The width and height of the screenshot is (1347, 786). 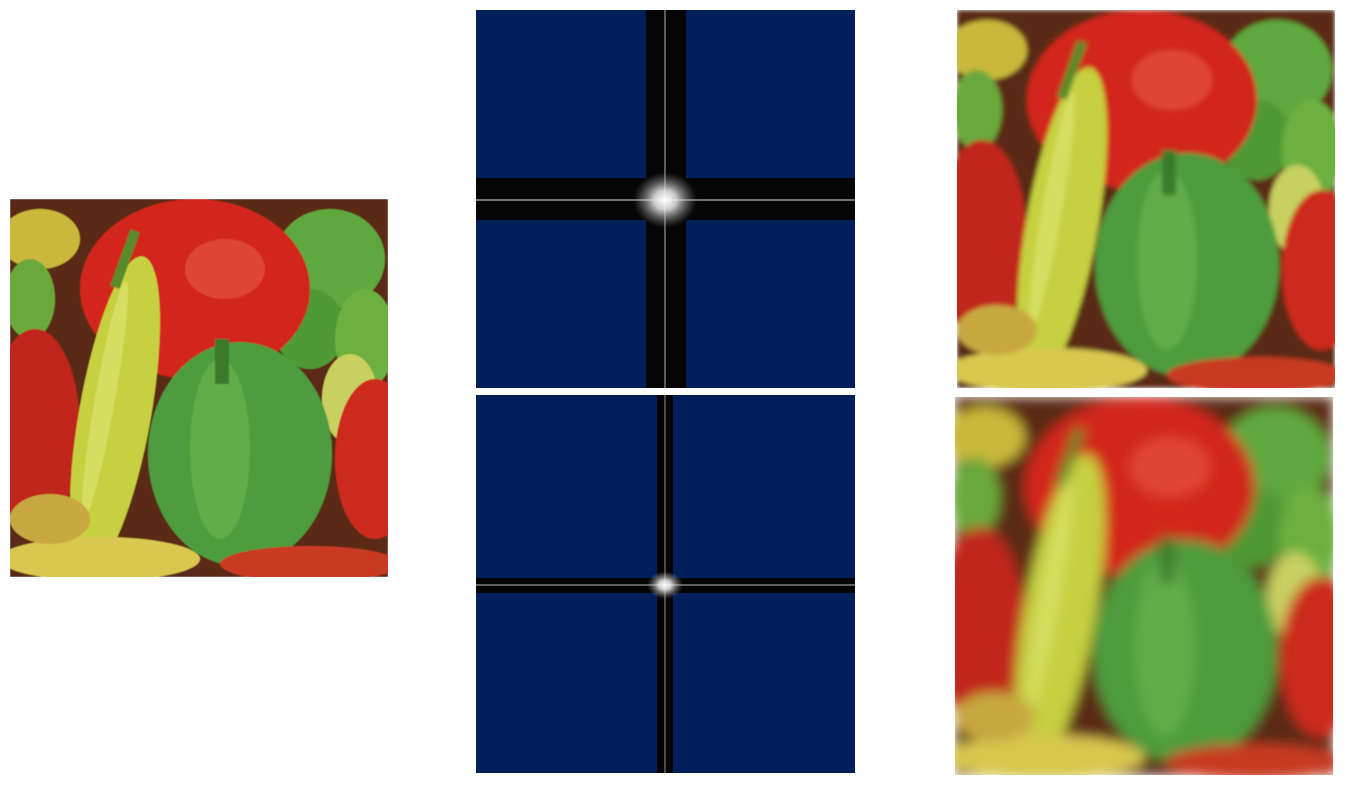 What do you see at coordinates (1146, 199) in the screenshot?
I see `filtered-image-mild` at bounding box center [1146, 199].